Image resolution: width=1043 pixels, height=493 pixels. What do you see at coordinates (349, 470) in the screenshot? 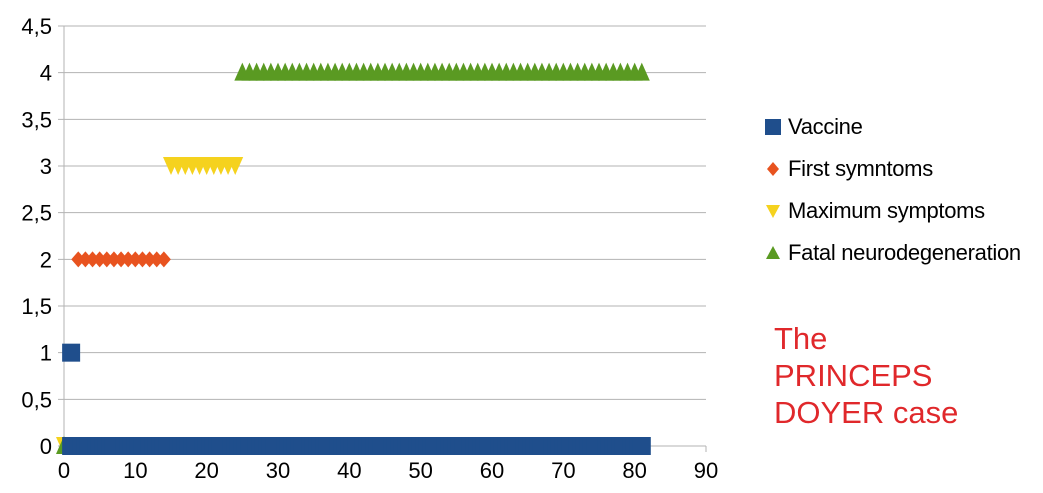
I see `x-tick-label: 40` at bounding box center [349, 470].